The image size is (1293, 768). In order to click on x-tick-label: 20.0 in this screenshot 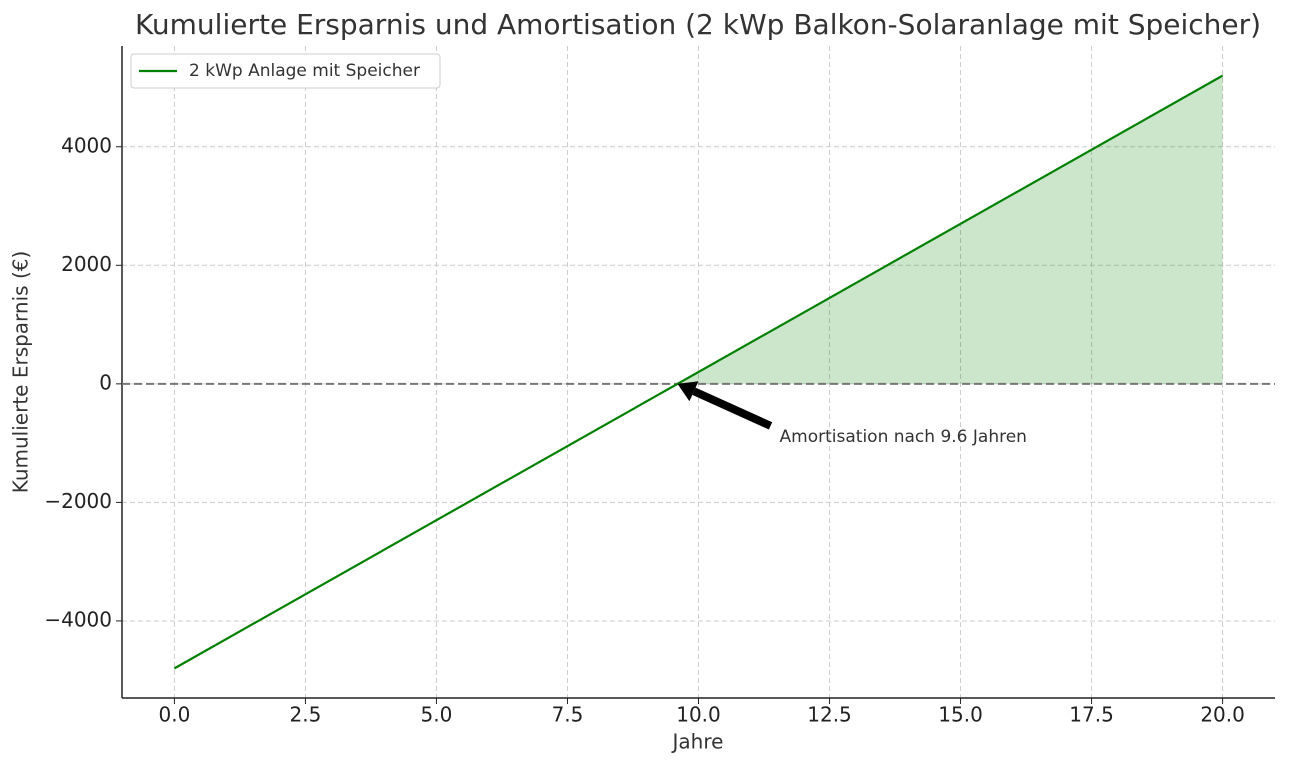, I will do `click(1222, 715)`.